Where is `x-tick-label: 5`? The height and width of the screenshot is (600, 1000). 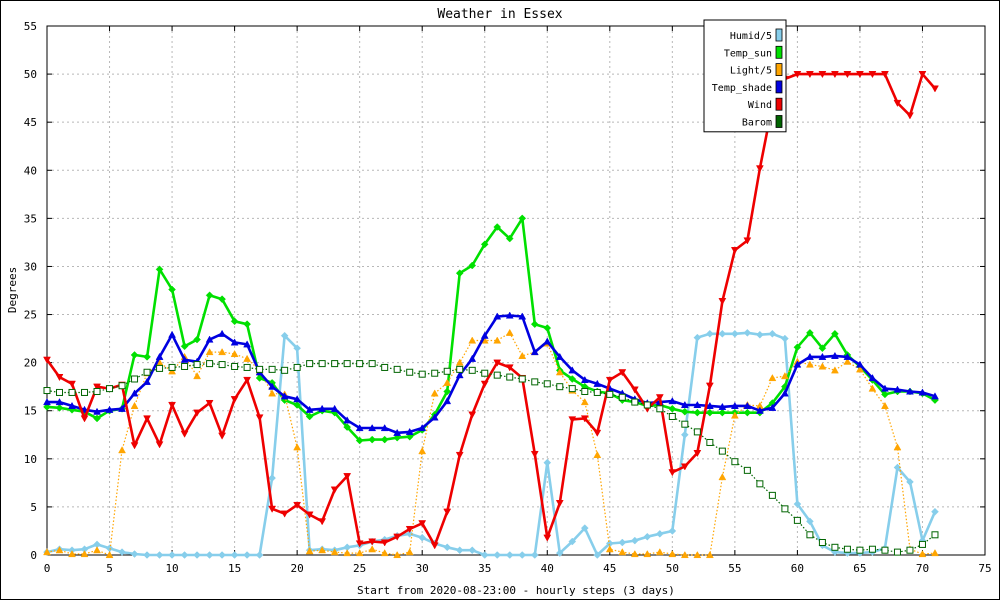
x-tick-label: 5 is located at coordinates (109, 568).